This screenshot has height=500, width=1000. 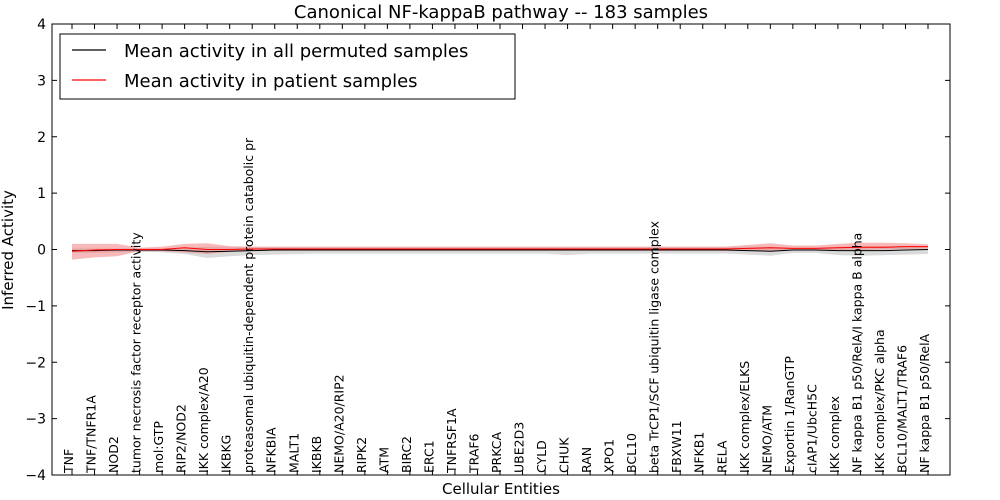 I want to click on x-tick-label: TNF, so click(x=68, y=461).